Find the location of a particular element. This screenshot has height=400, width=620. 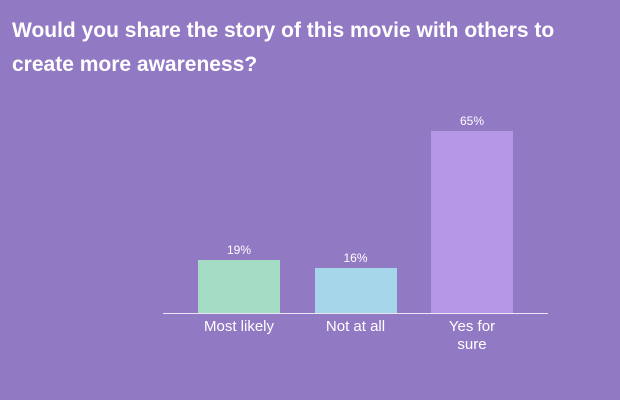

value-label: 16% is located at coordinates (355, 258).